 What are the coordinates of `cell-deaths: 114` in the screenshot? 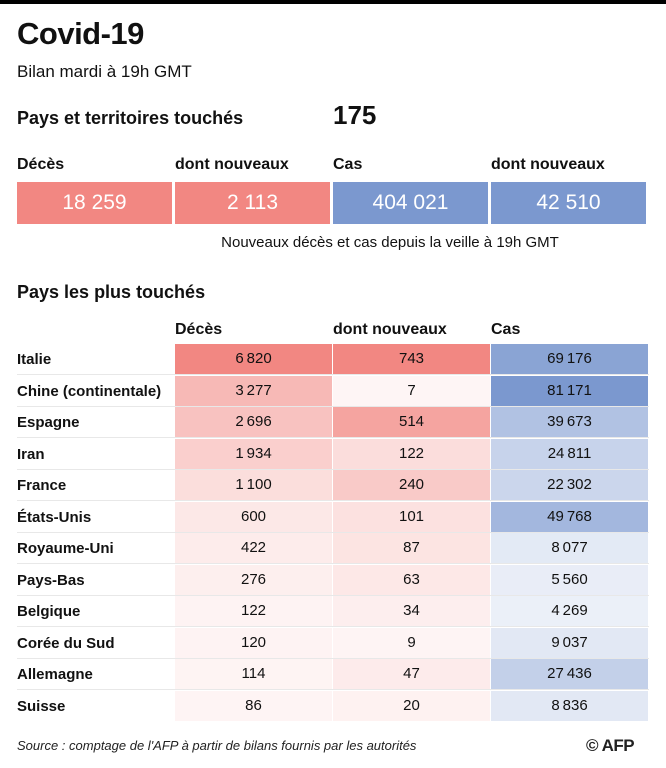 It's located at (253, 674).